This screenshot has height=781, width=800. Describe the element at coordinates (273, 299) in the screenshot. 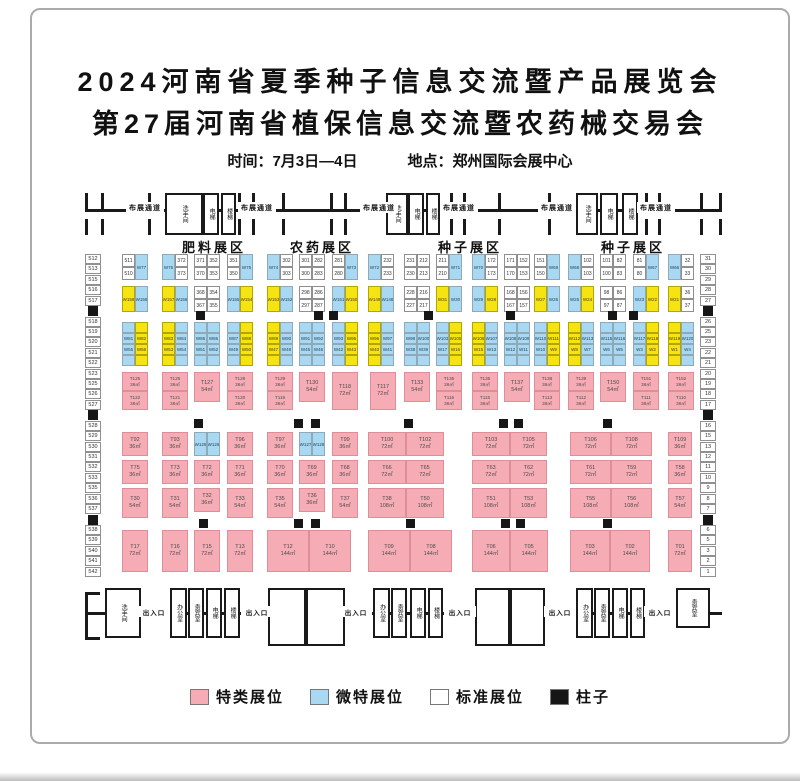

I see `booth-W153: W153` at that location.